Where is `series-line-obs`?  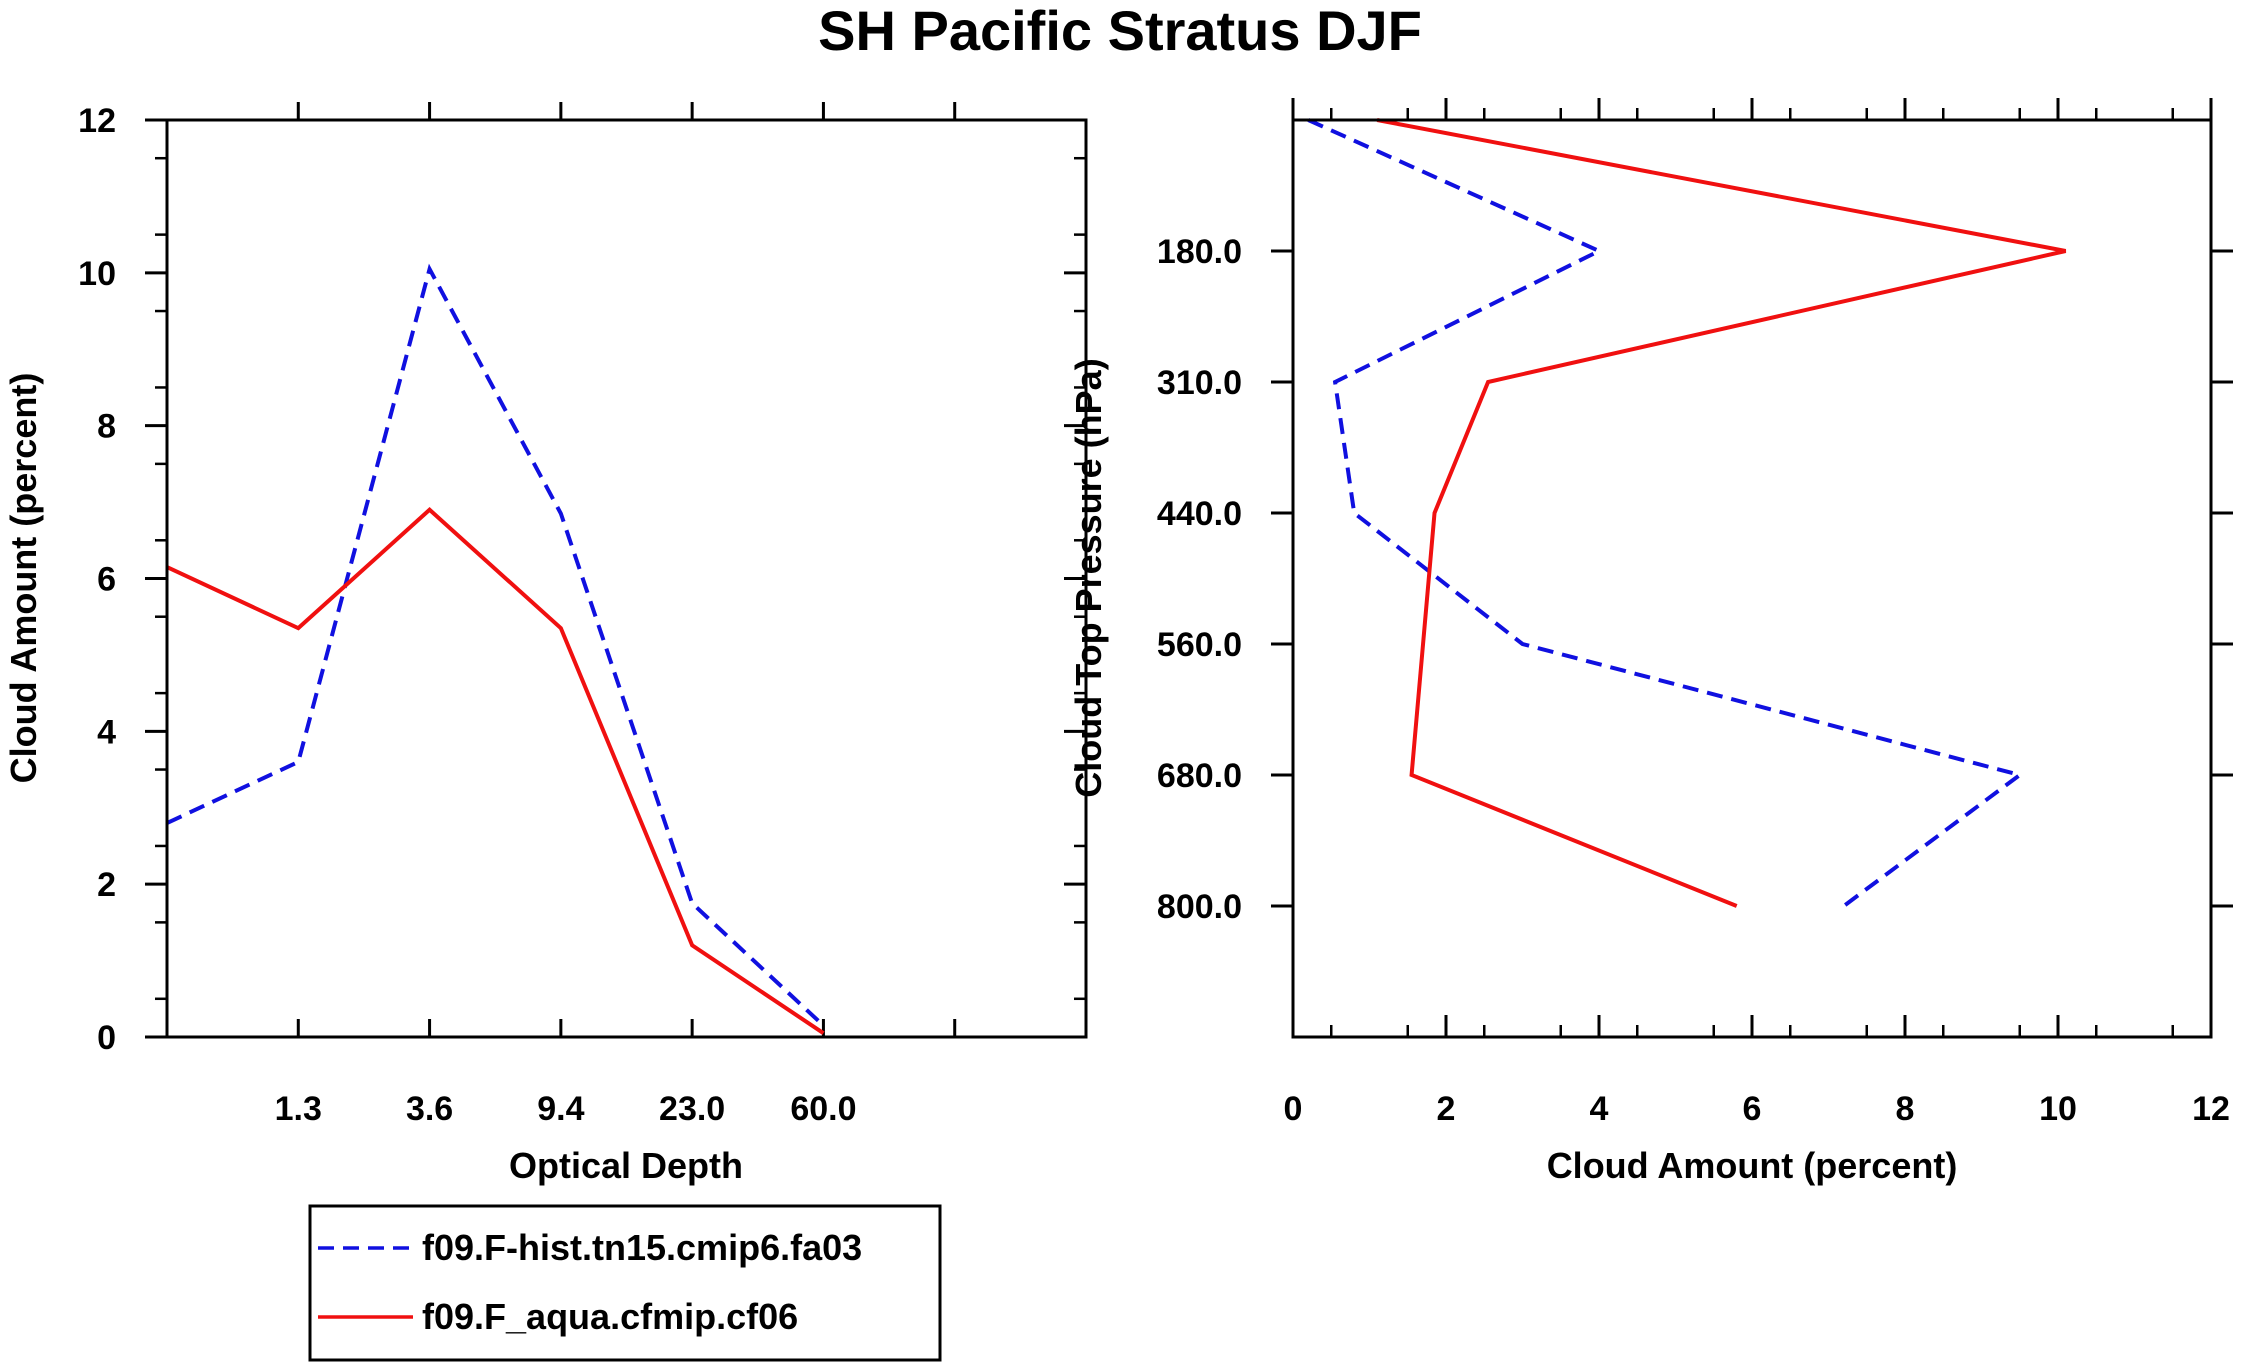
series-line-obs is located at coordinates (495, 771).